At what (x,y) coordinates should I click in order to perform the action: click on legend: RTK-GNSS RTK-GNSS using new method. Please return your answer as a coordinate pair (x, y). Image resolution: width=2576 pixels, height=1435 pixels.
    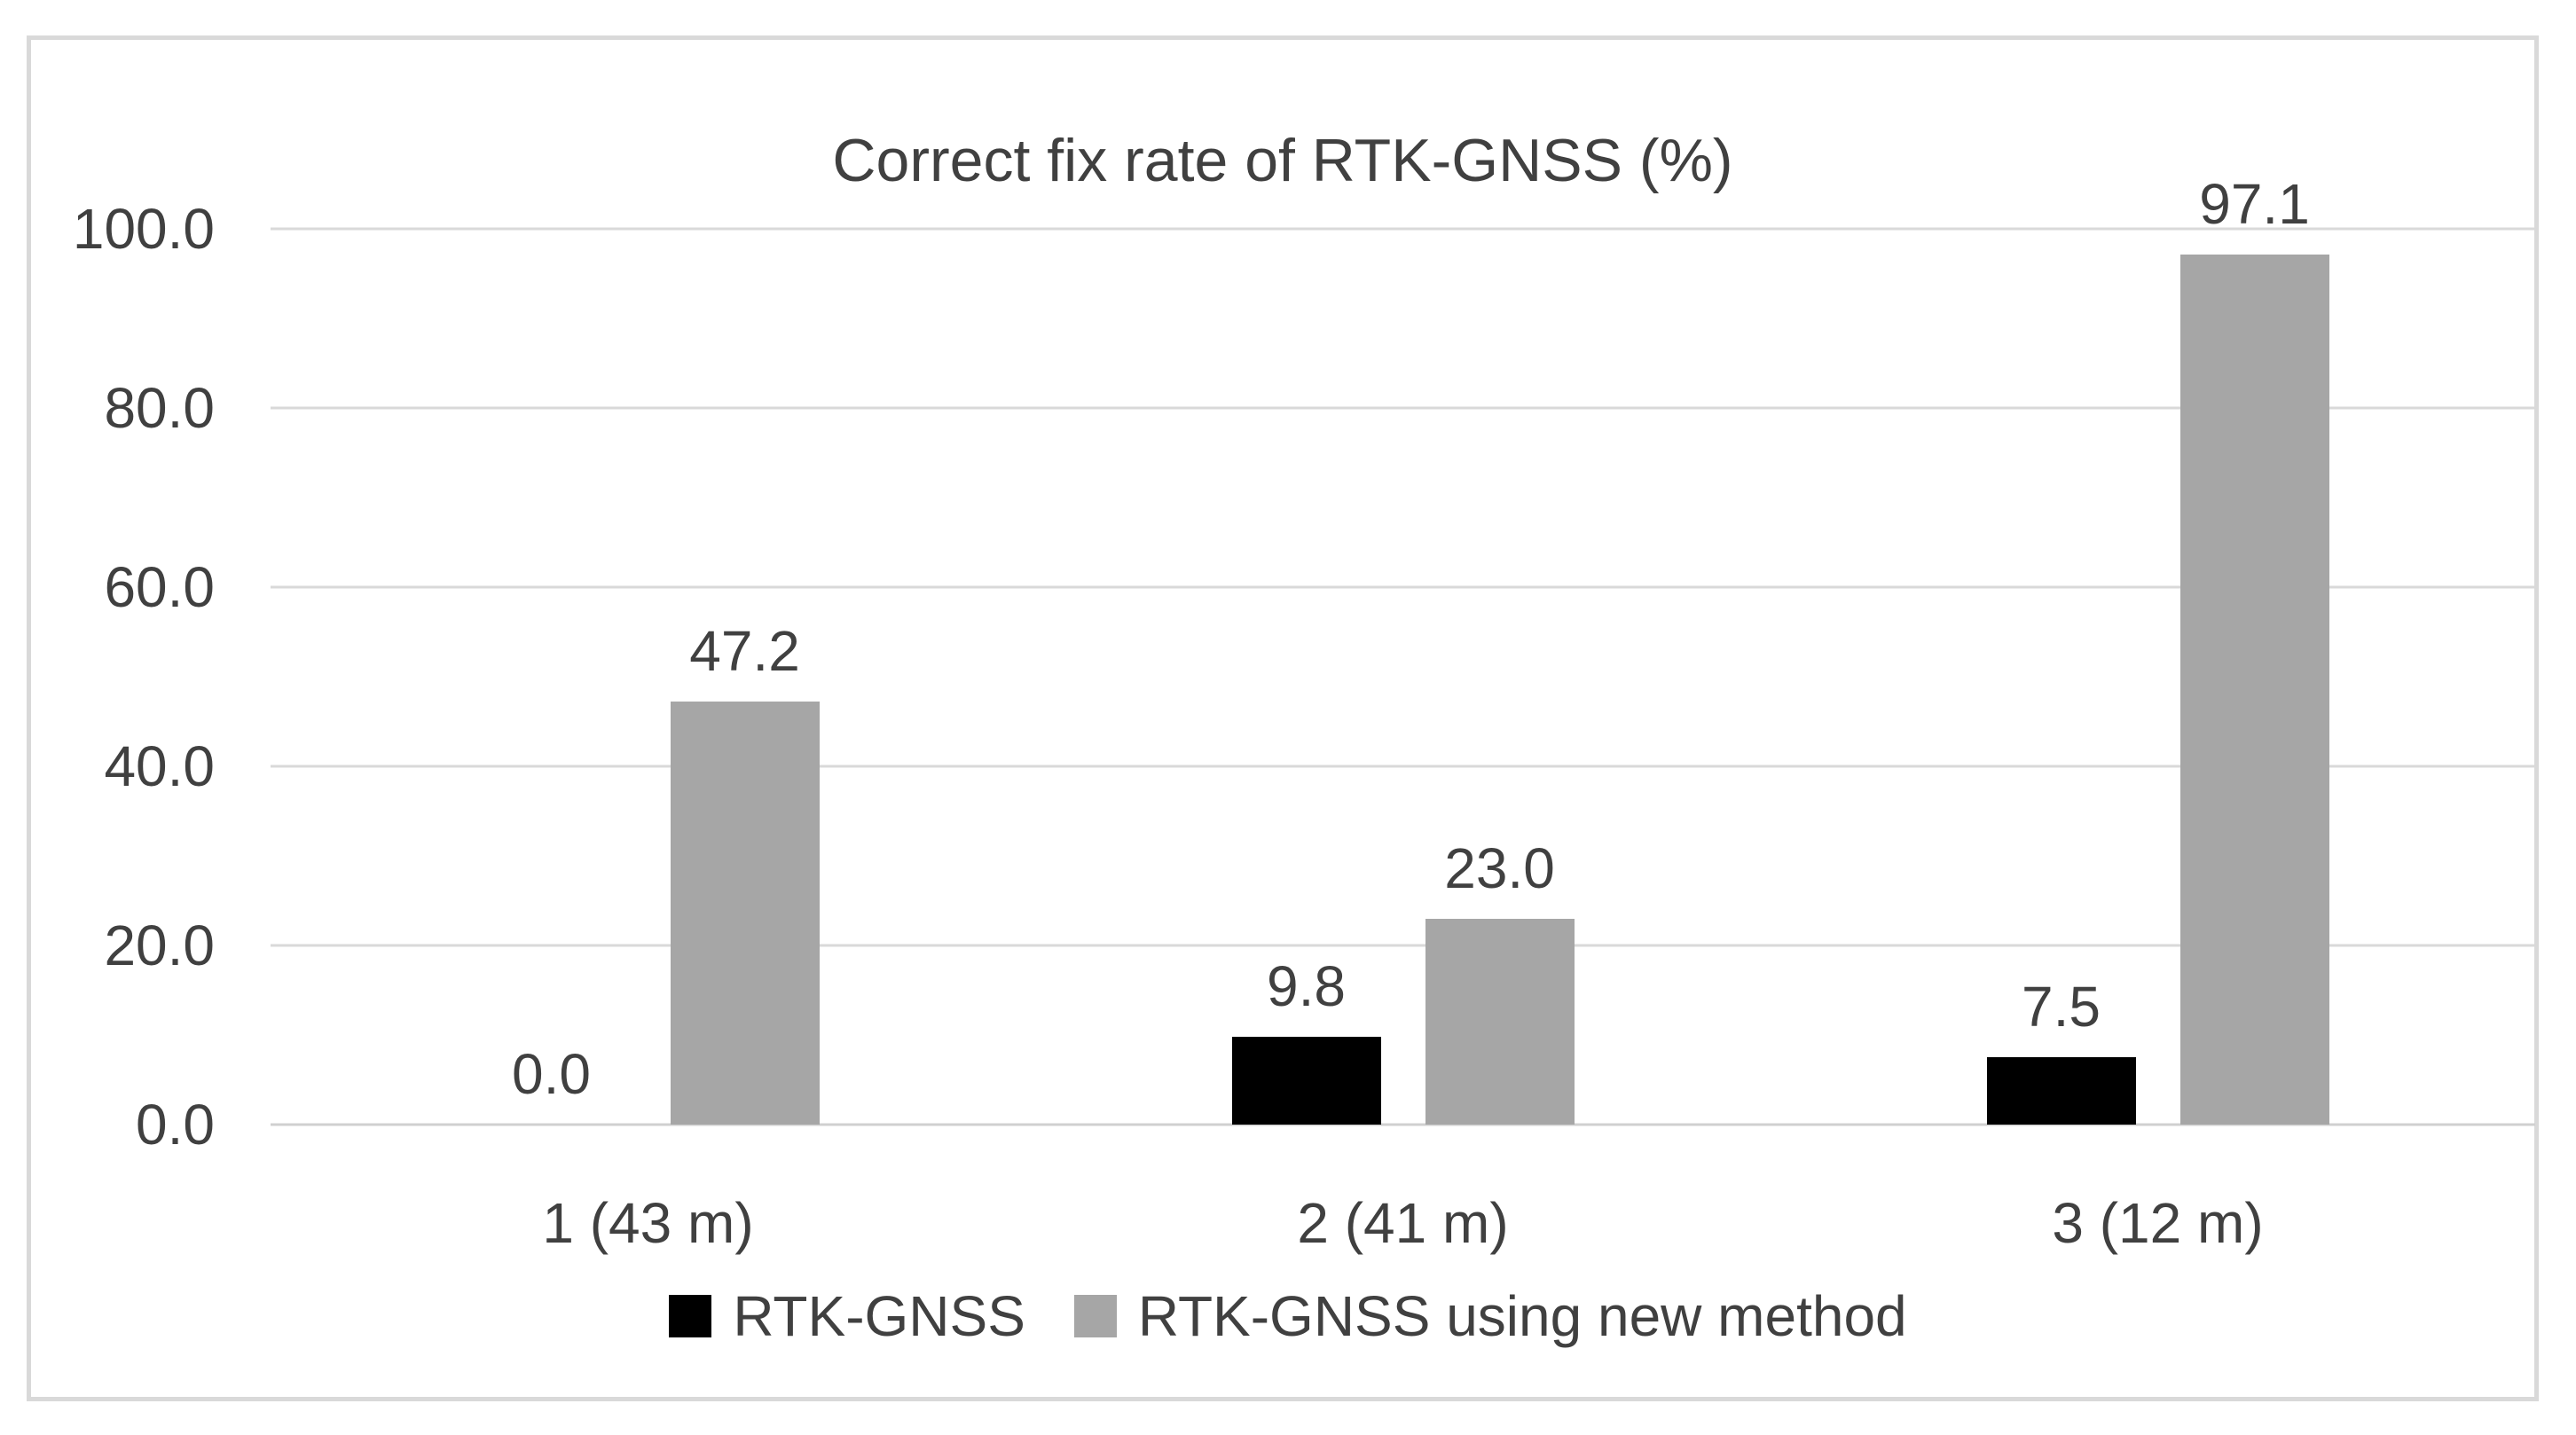
    Looking at the image, I should click on (1288, 1316).